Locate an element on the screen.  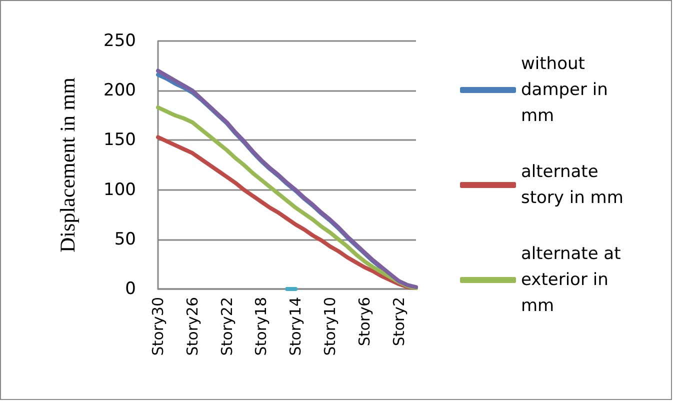
x-tick-label: Story26 is located at coordinates (192, 326).